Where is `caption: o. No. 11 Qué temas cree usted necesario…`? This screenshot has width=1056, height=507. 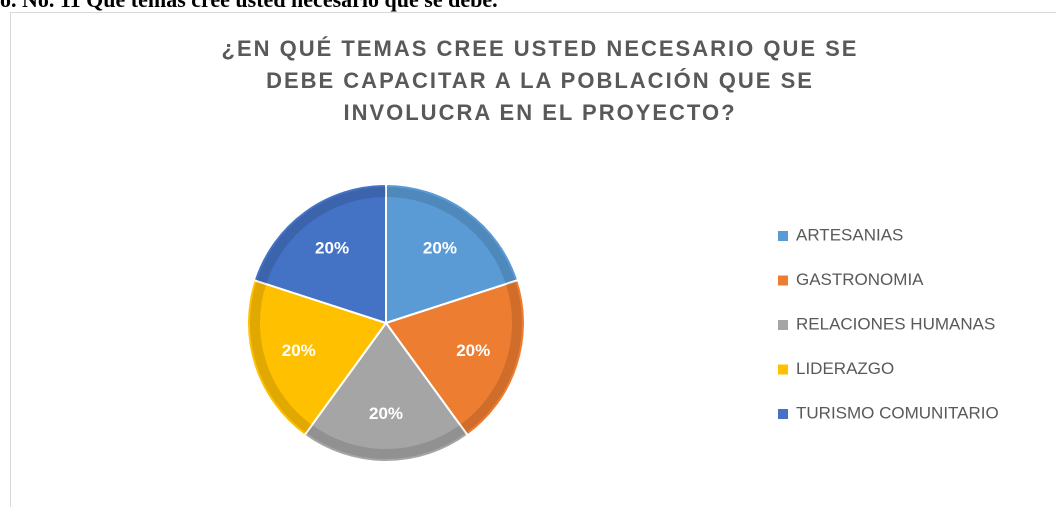
caption: o. No. 11 Qué temas cree usted necesario… is located at coordinates (249, 6).